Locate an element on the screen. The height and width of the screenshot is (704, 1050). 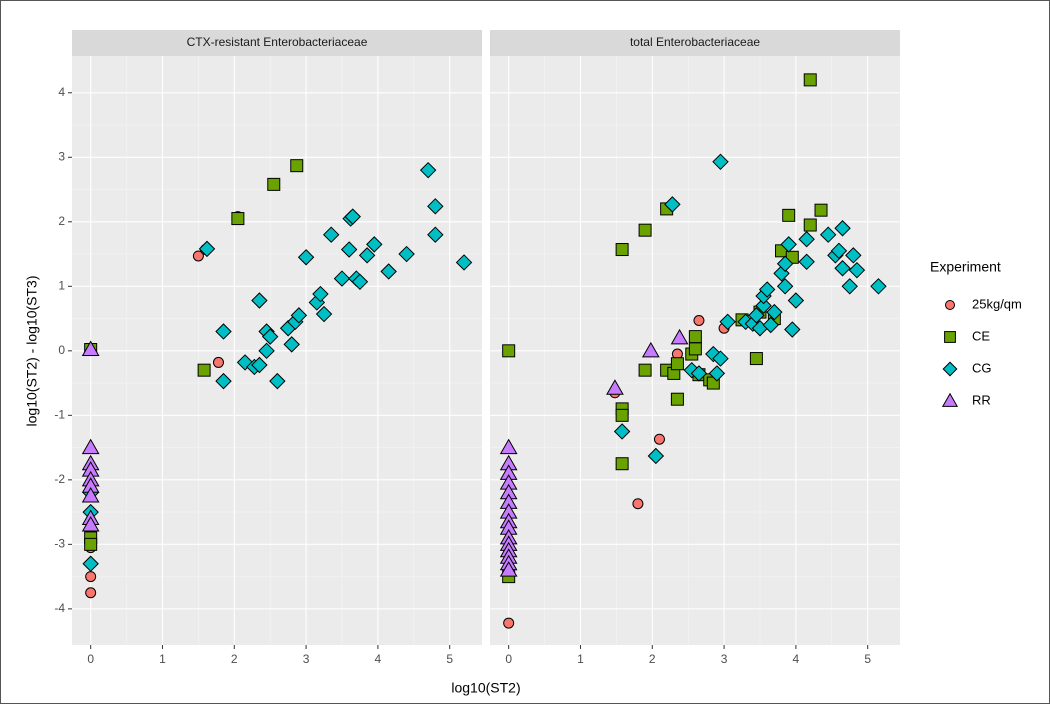
legend-label: CE is located at coordinates (981, 335).